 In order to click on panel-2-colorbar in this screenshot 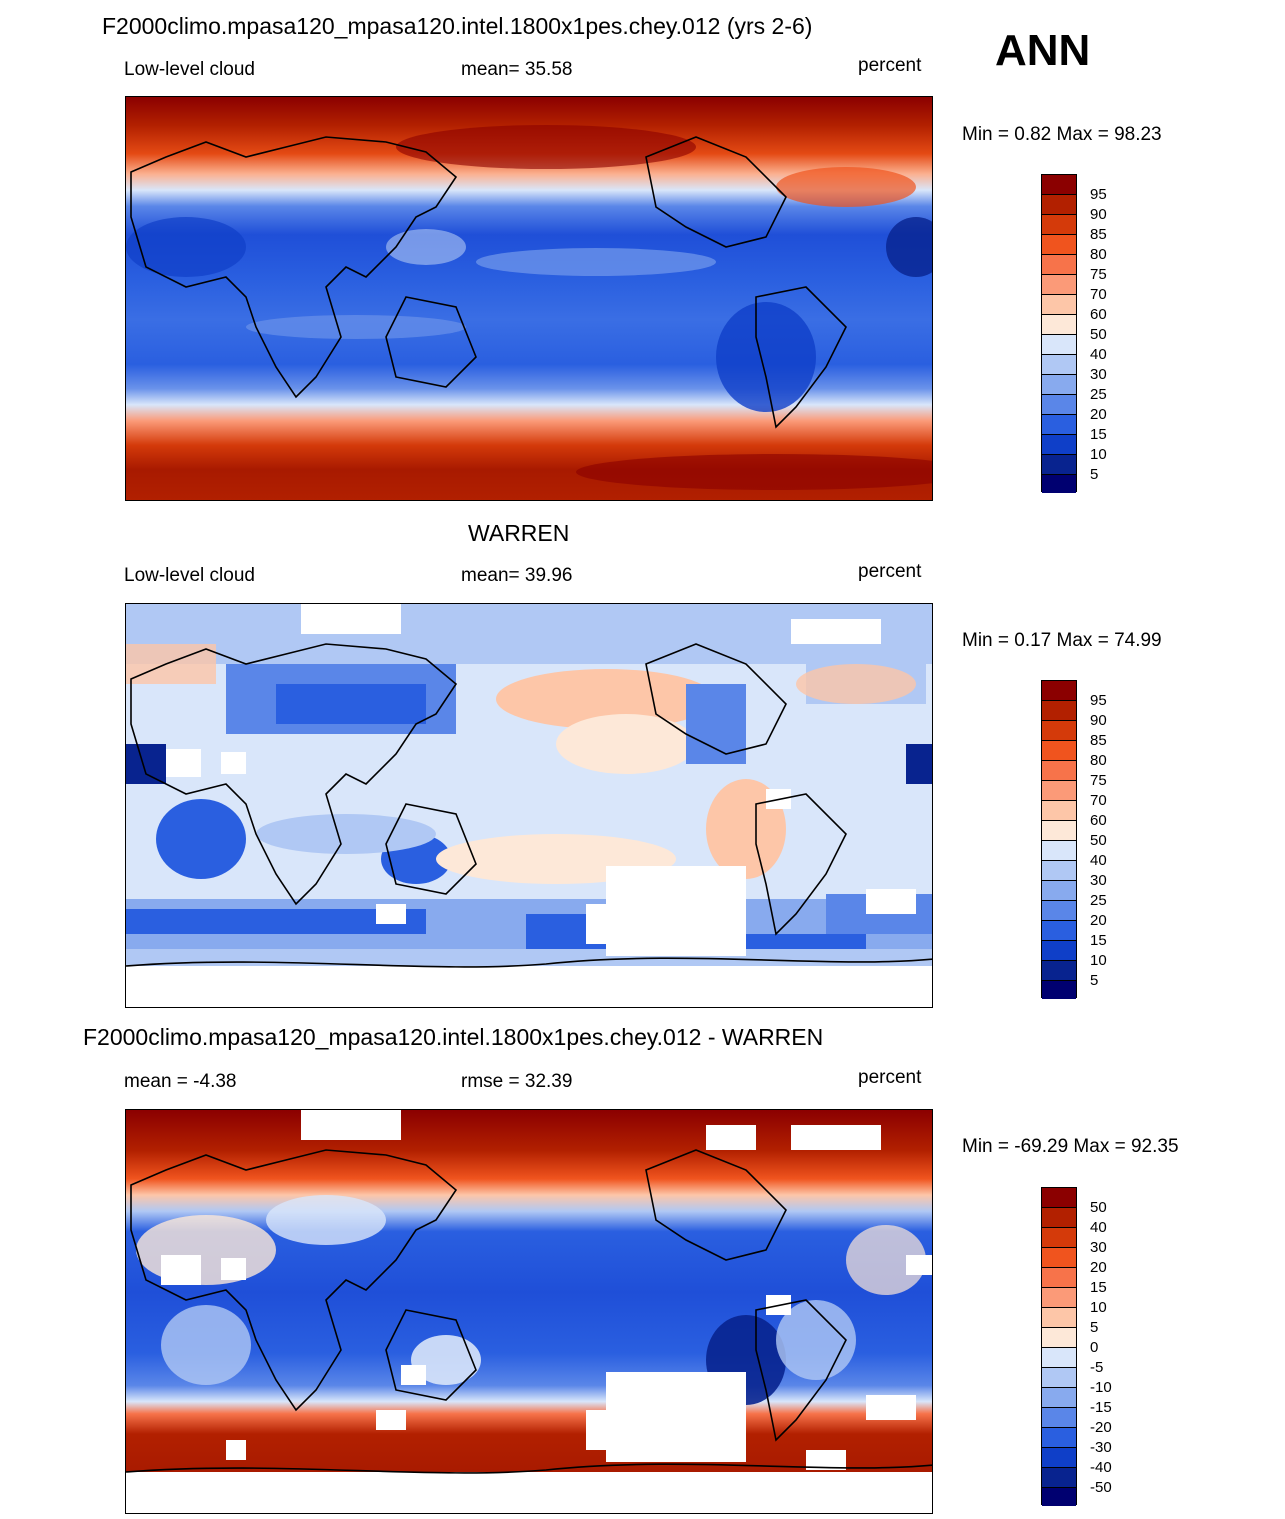, I will do `click(1059, 839)`.